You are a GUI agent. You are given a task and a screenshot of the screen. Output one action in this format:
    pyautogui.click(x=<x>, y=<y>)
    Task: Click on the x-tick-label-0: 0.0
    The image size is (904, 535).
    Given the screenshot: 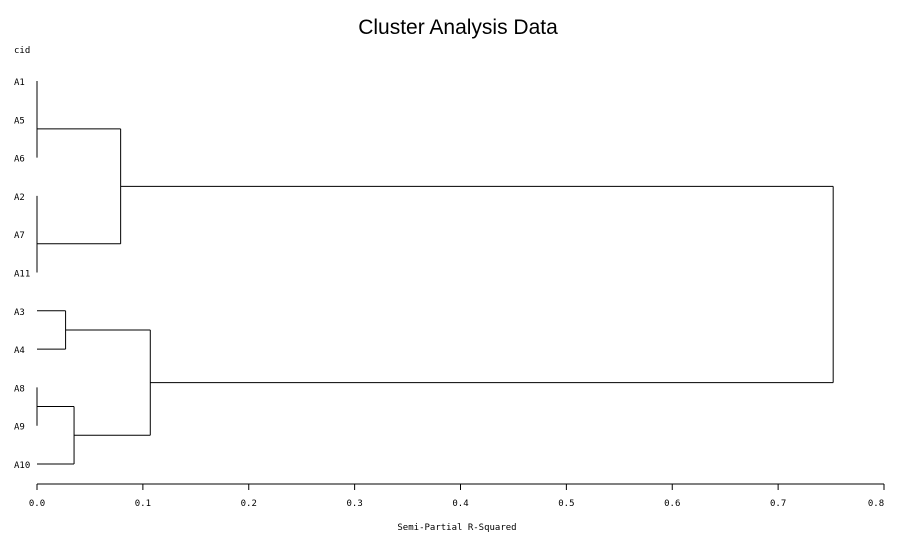 What is the action you would take?
    pyautogui.click(x=37, y=504)
    